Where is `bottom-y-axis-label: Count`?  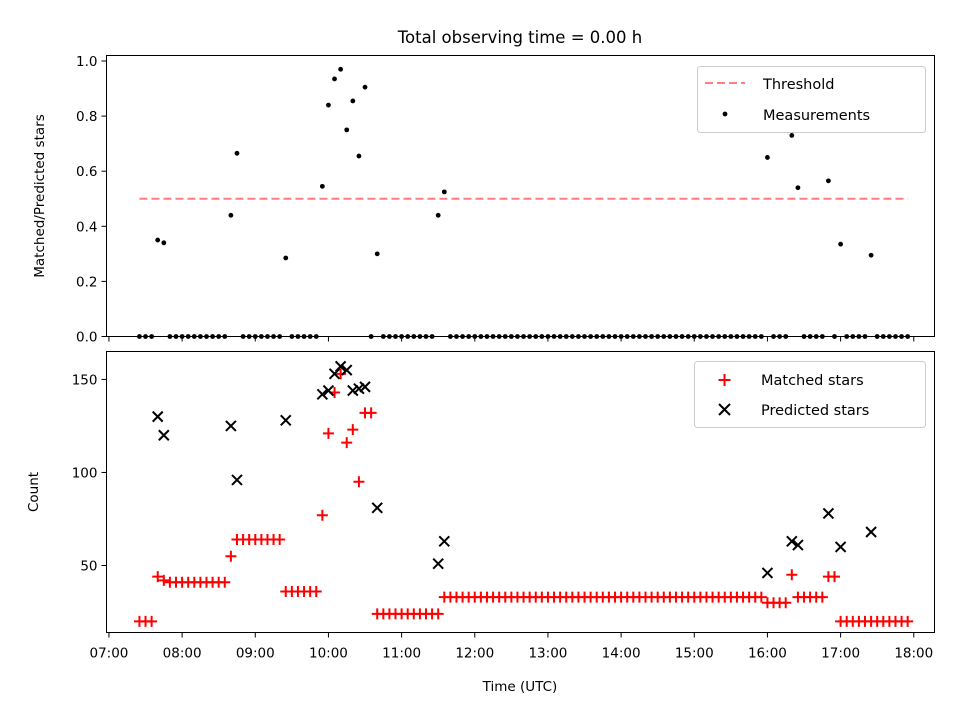 bottom-y-axis-label: Count is located at coordinates (34, 492).